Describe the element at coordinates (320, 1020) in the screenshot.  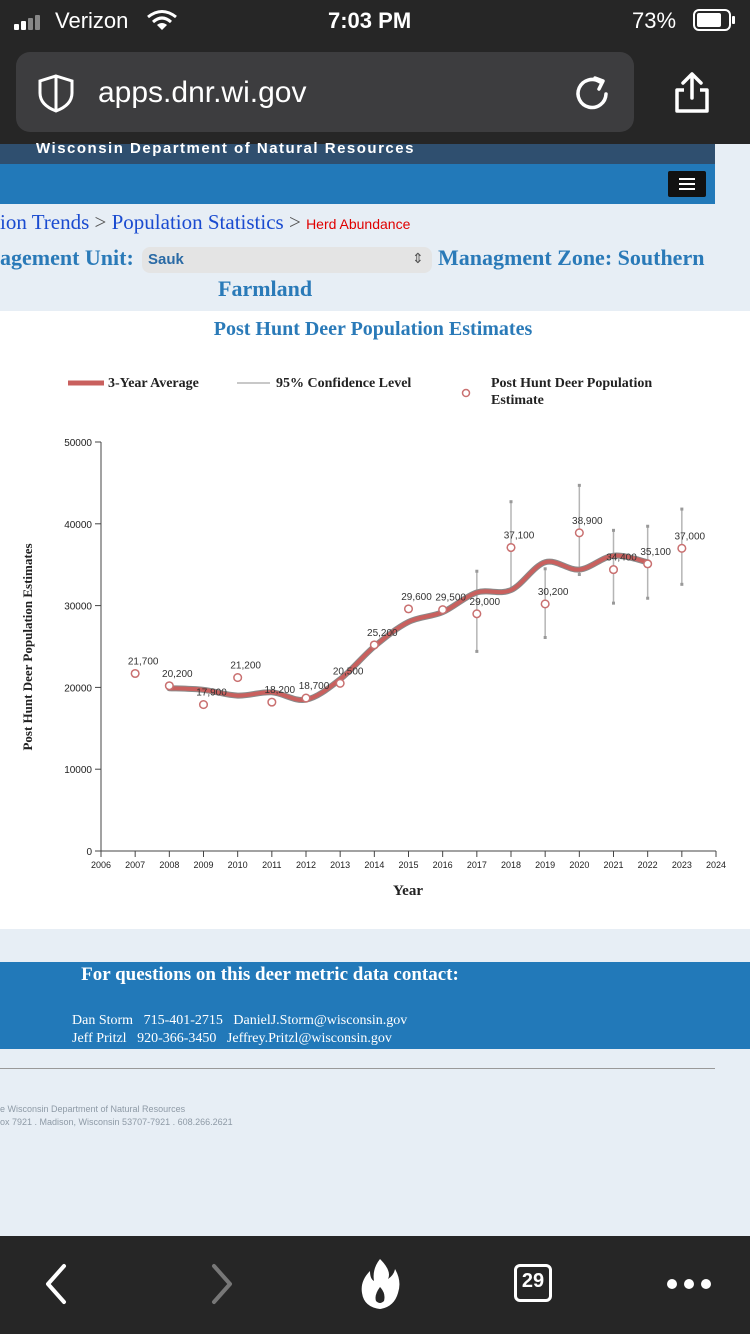
I see `contact-email: DanielJ.Storm@wisconsin.gov` at that location.